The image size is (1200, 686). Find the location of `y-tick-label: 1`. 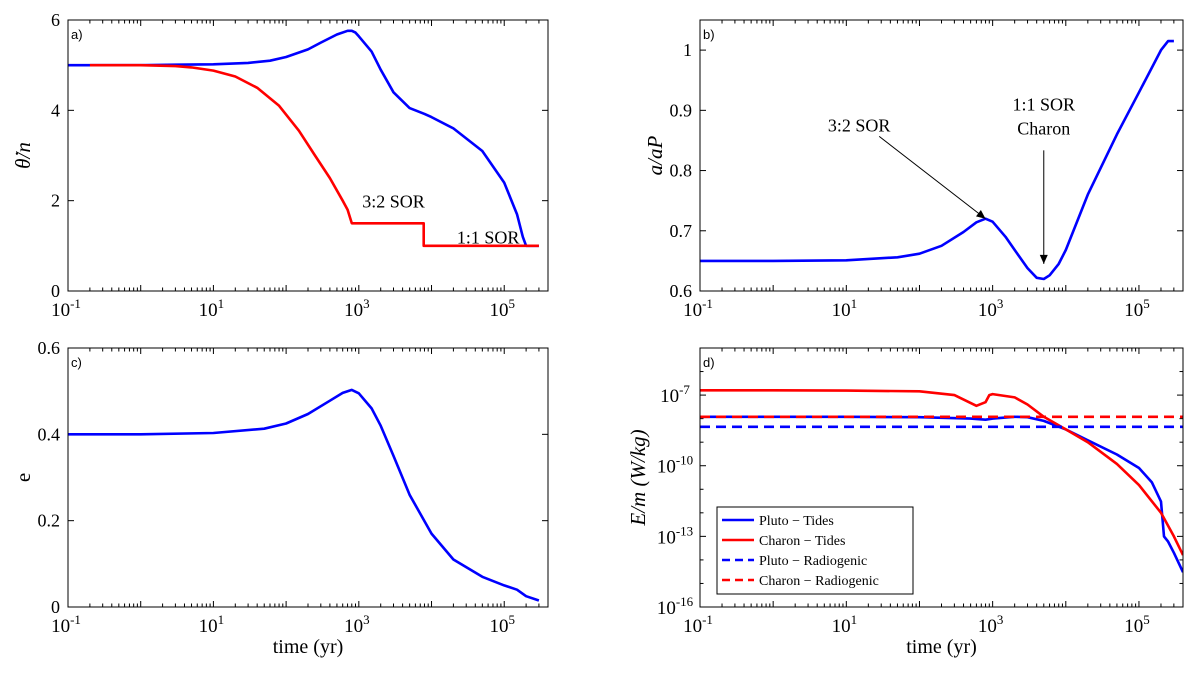

y-tick-label: 1 is located at coordinates (687, 50).